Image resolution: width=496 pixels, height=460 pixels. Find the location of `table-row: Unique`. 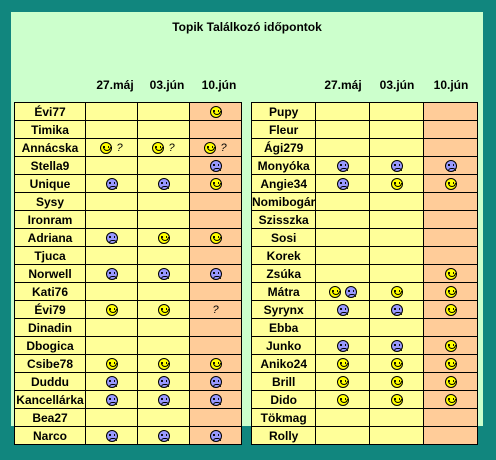

table-row: Unique is located at coordinates (128, 183).